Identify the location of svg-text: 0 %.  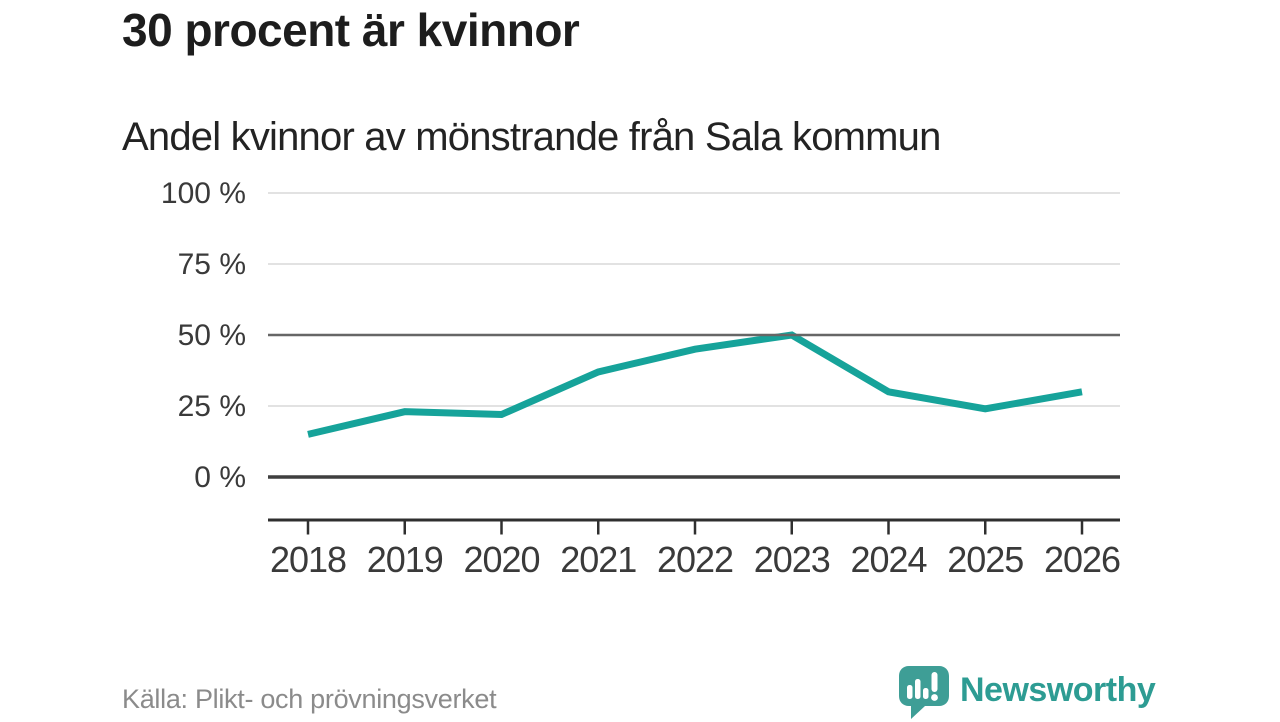
(220, 477).